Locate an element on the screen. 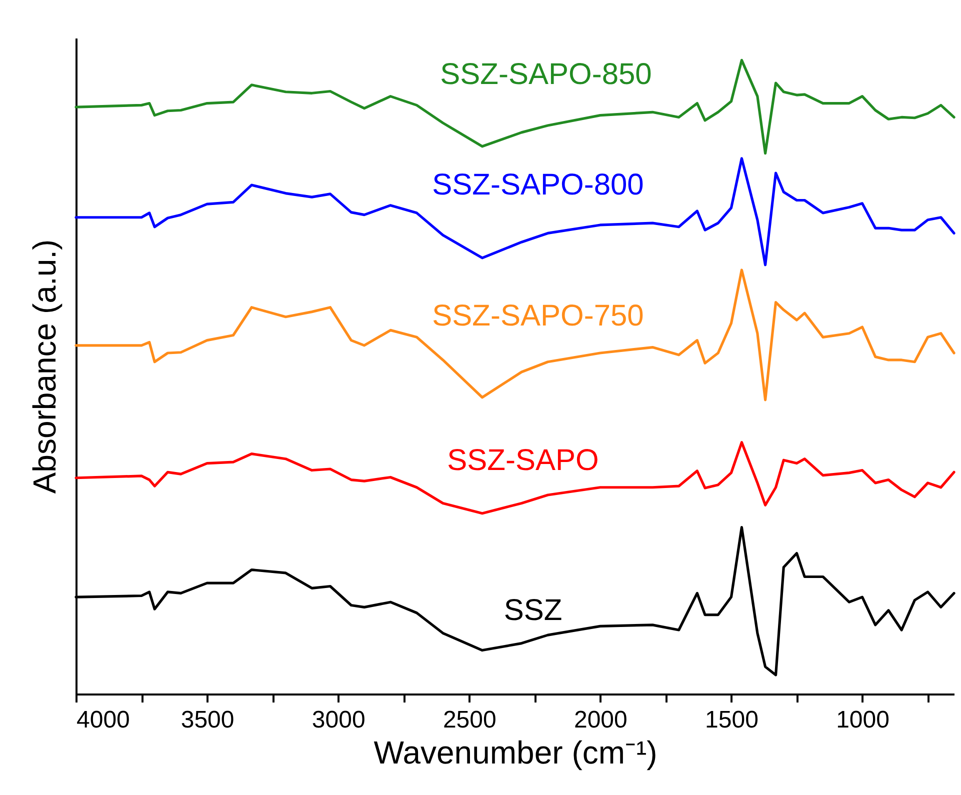  y-axis-title: Absorbance (a.u.) is located at coordinates (44, 366).